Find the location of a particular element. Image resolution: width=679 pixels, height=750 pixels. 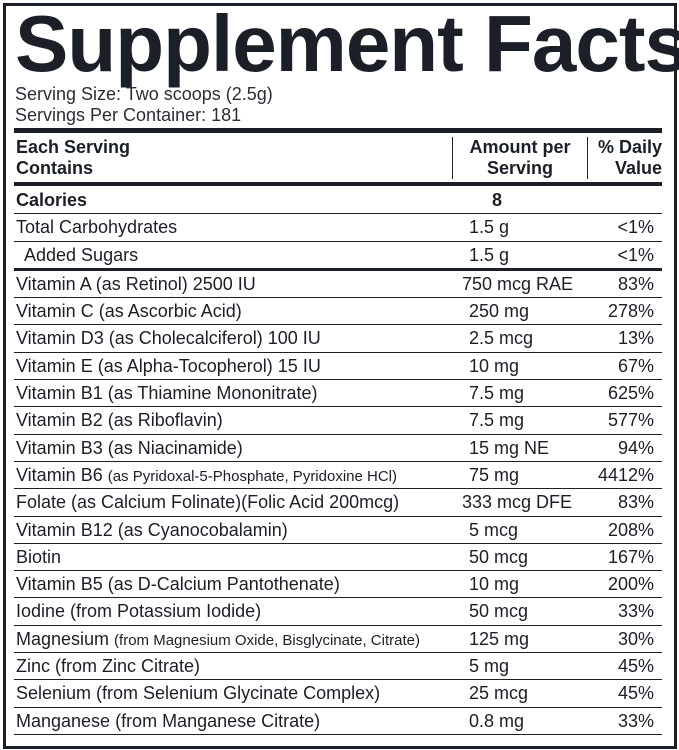

amount-per-serving: 333 mcg DFE is located at coordinates (517, 502).